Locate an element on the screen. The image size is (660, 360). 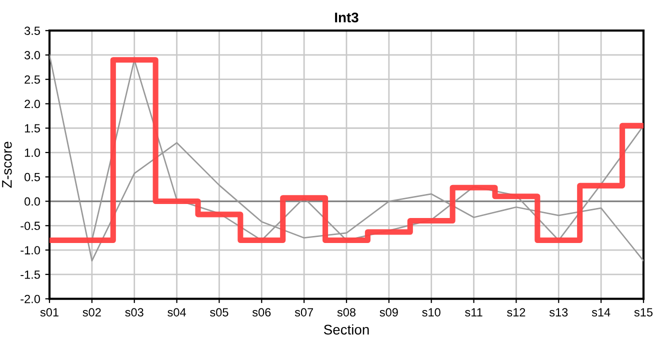
chart-title: Int3 is located at coordinates (346, 17).